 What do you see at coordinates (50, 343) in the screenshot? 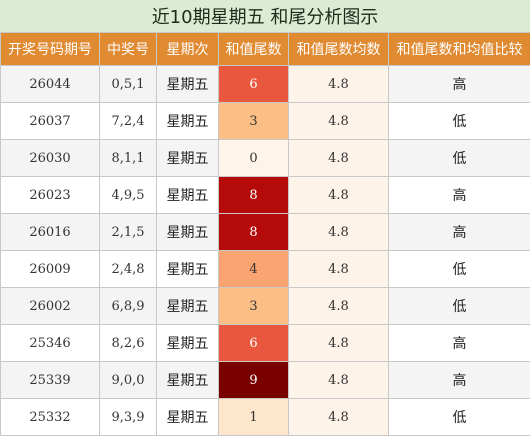
I see `issue-cell: 25346` at bounding box center [50, 343].